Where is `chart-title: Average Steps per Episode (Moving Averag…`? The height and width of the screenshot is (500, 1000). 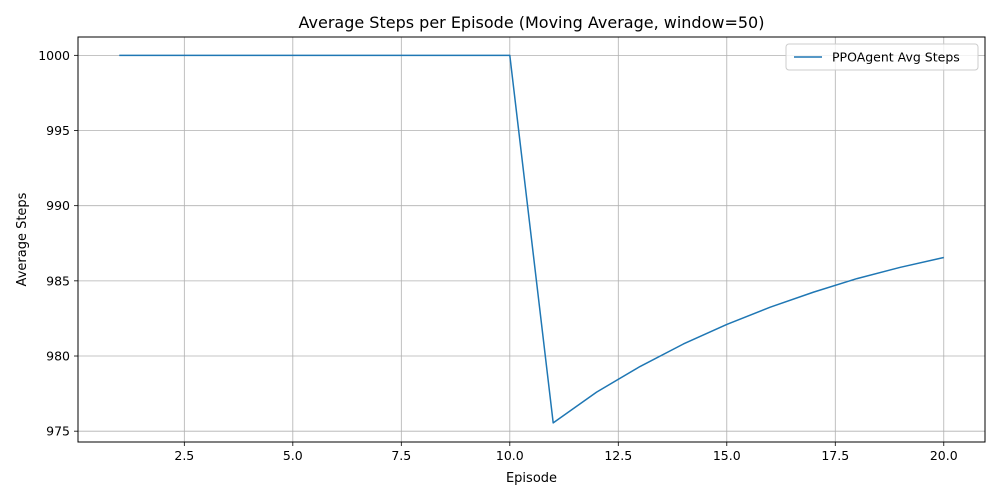
chart-title: Average Steps per Episode (Moving Averag… is located at coordinates (532, 22).